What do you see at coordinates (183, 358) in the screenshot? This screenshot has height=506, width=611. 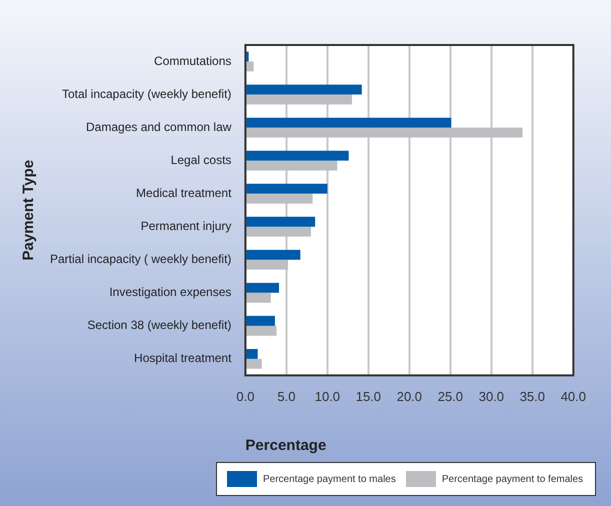 I see `y-tick-label: Hospital treatment` at bounding box center [183, 358].